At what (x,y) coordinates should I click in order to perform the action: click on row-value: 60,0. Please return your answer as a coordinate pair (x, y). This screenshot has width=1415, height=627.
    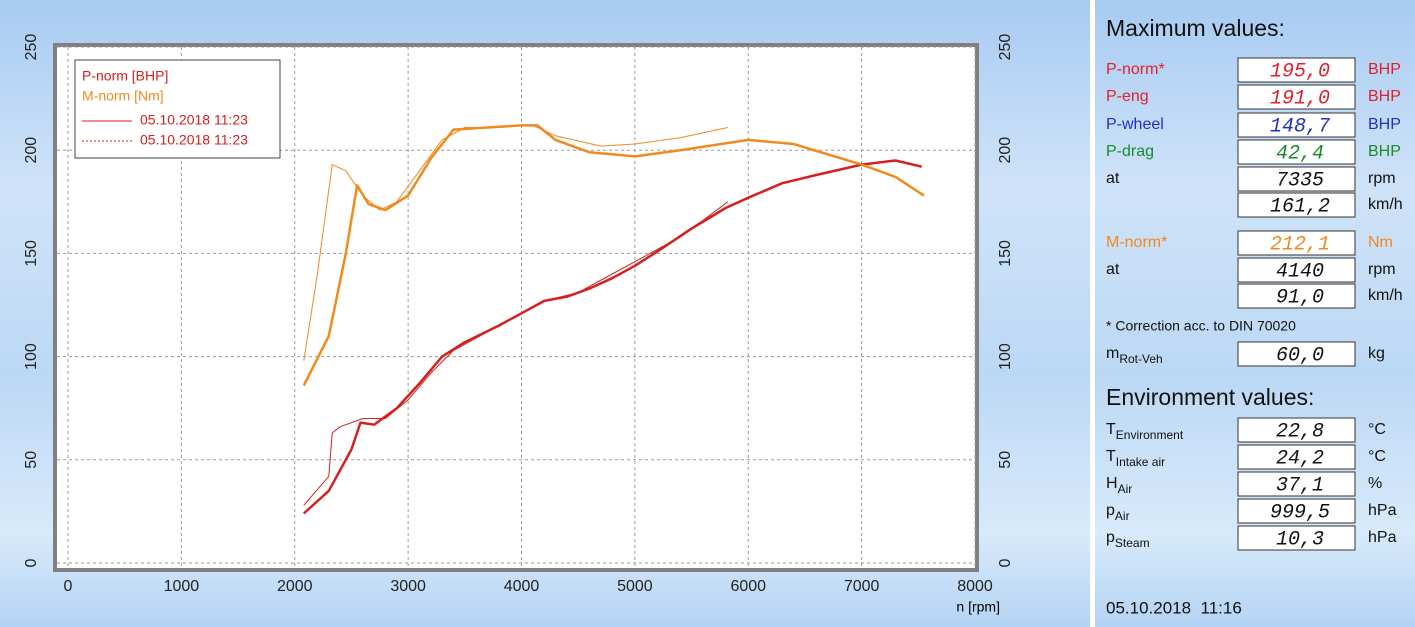
    Looking at the image, I should click on (1300, 355).